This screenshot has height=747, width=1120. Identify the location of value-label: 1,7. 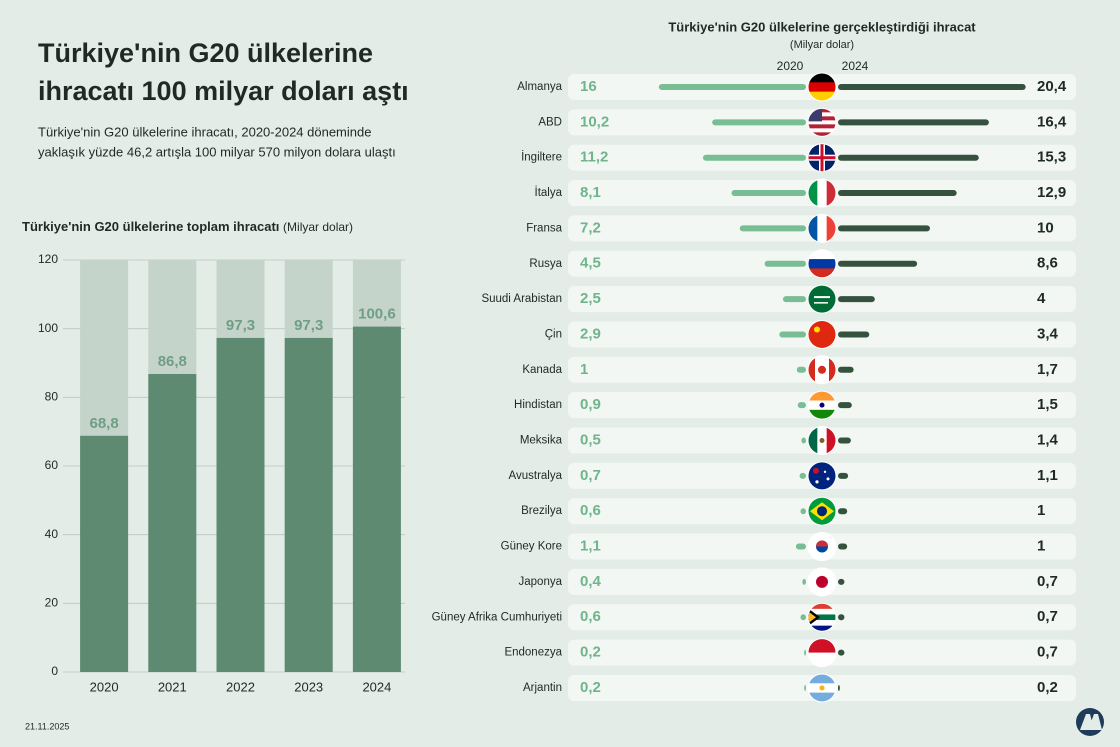
(1047, 369).